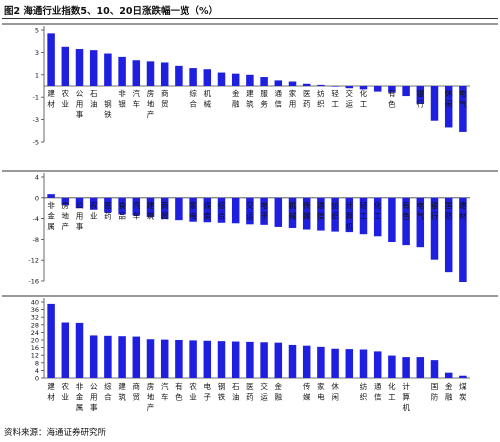 The width and height of the screenshot is (500, 442). I want to click on category-label: 煤, so click(208, 205).